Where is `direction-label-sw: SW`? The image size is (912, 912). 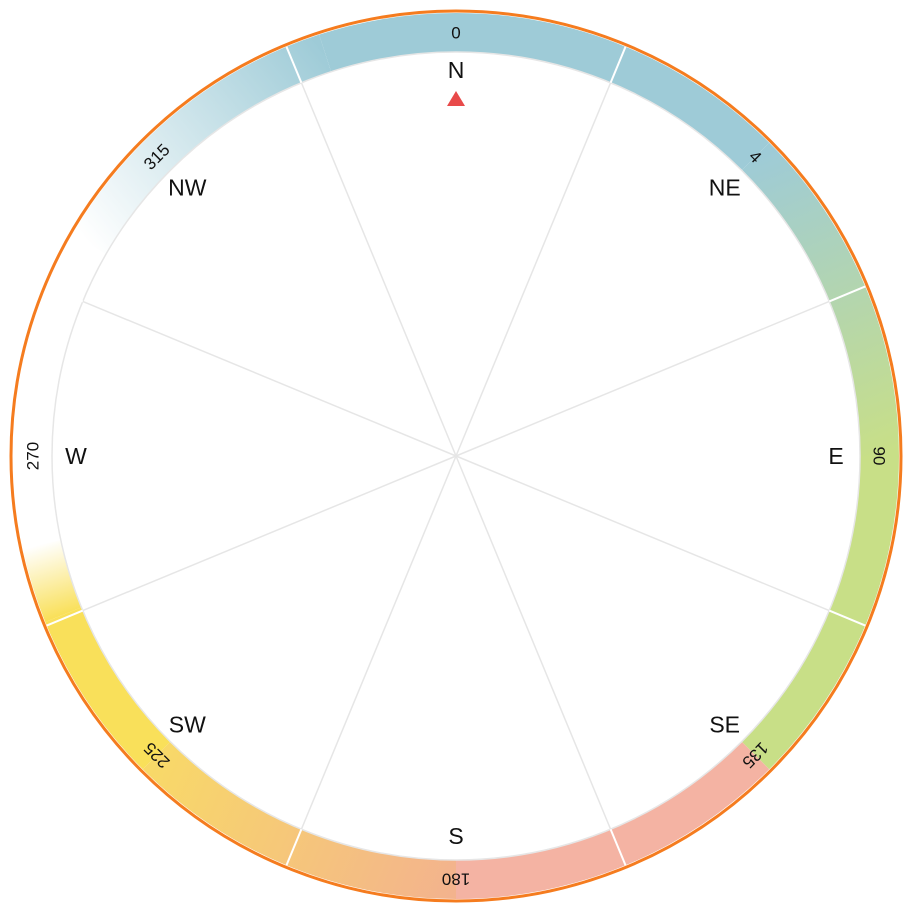 direction-label-sw: SW is located at coordinates (187, 725).